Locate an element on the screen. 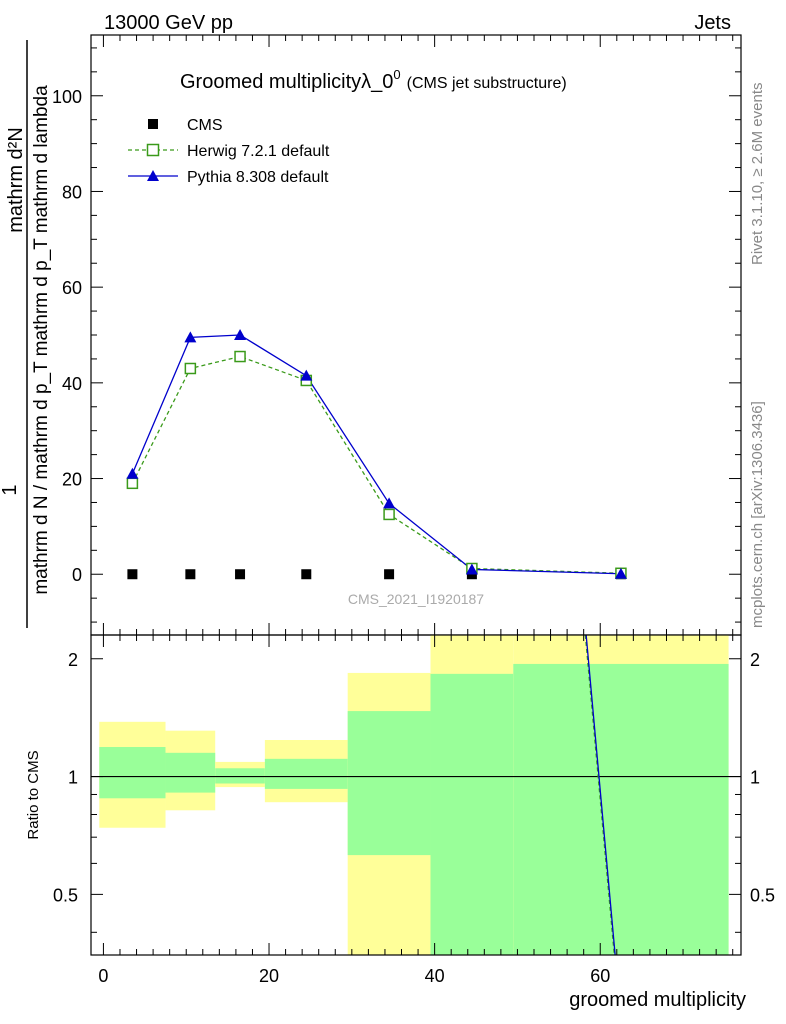 The image size is (786, 1024). legend-entry-herwig: Herwig 7.2.1 default is located at coordinates (229, 151).